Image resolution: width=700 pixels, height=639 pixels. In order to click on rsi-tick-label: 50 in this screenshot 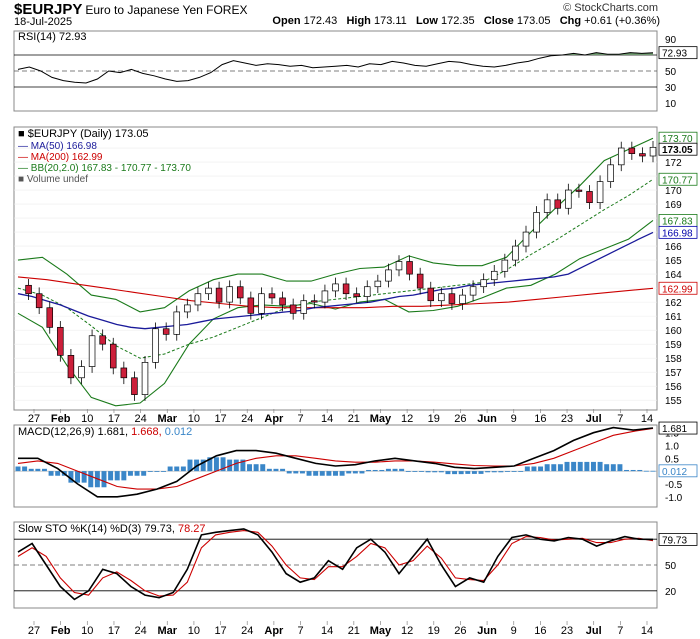, I will do `click(671, 72)`.